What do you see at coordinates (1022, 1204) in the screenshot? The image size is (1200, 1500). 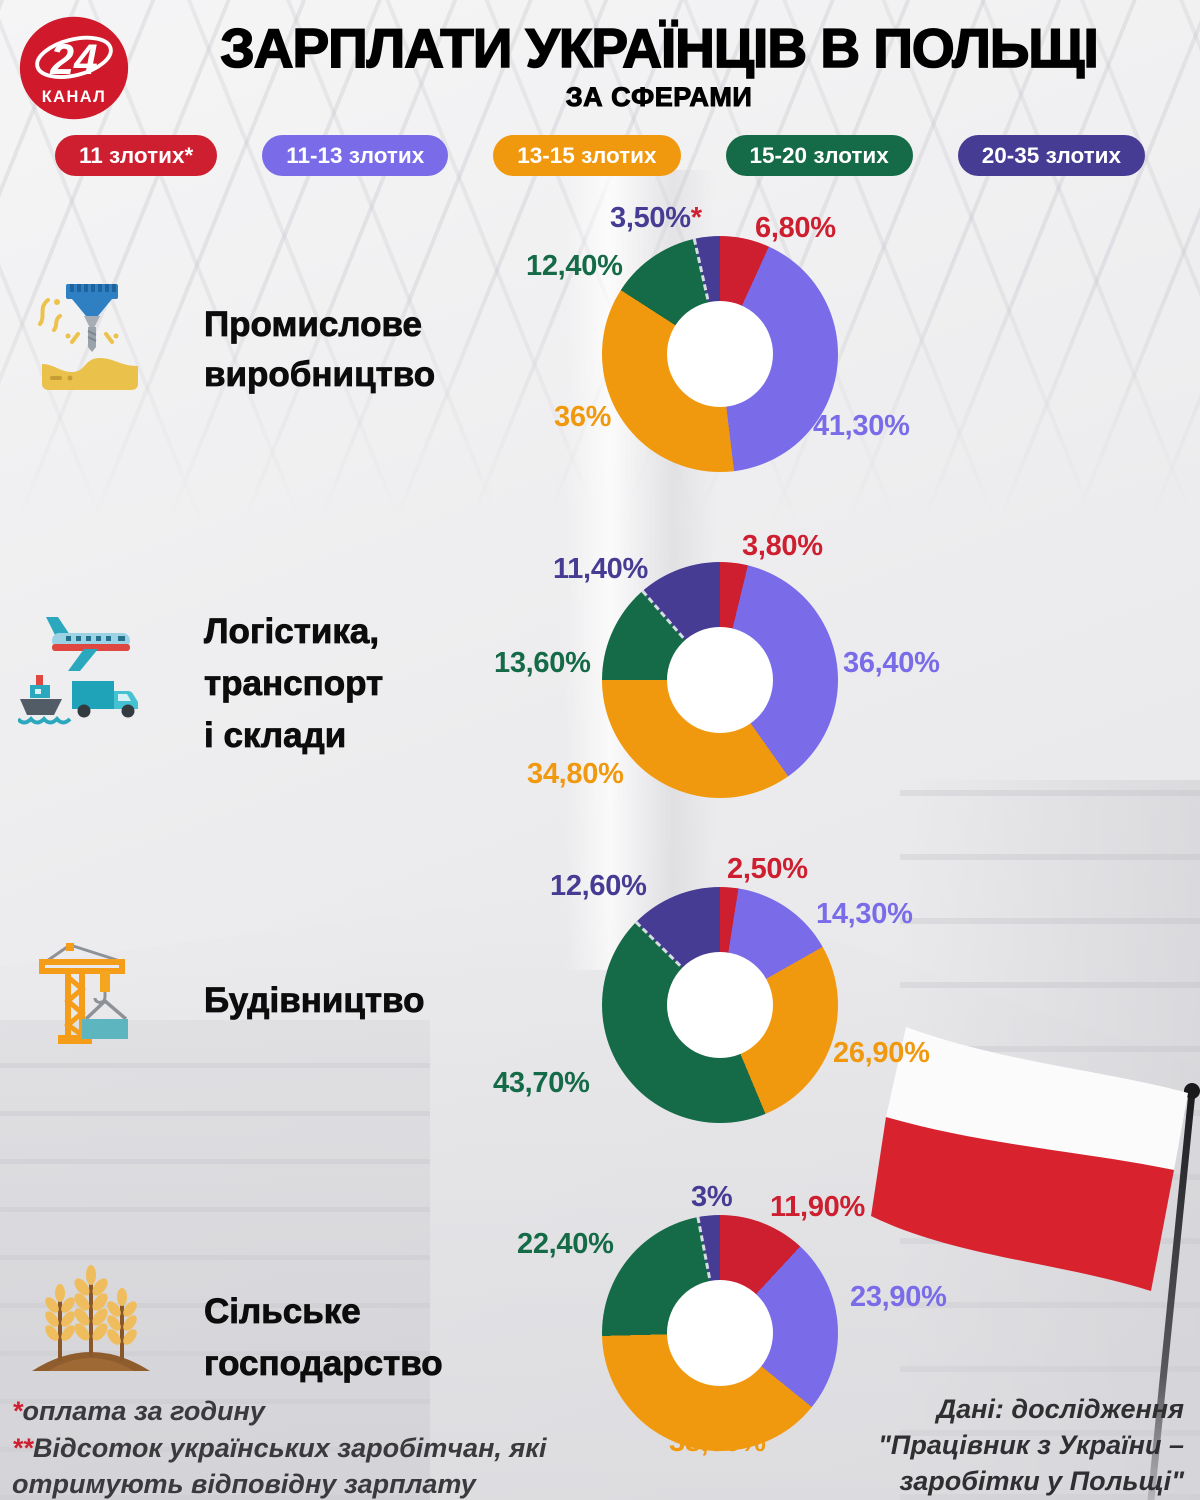 I see `flag-red-stripe` at bounding box center [1022, 1204].